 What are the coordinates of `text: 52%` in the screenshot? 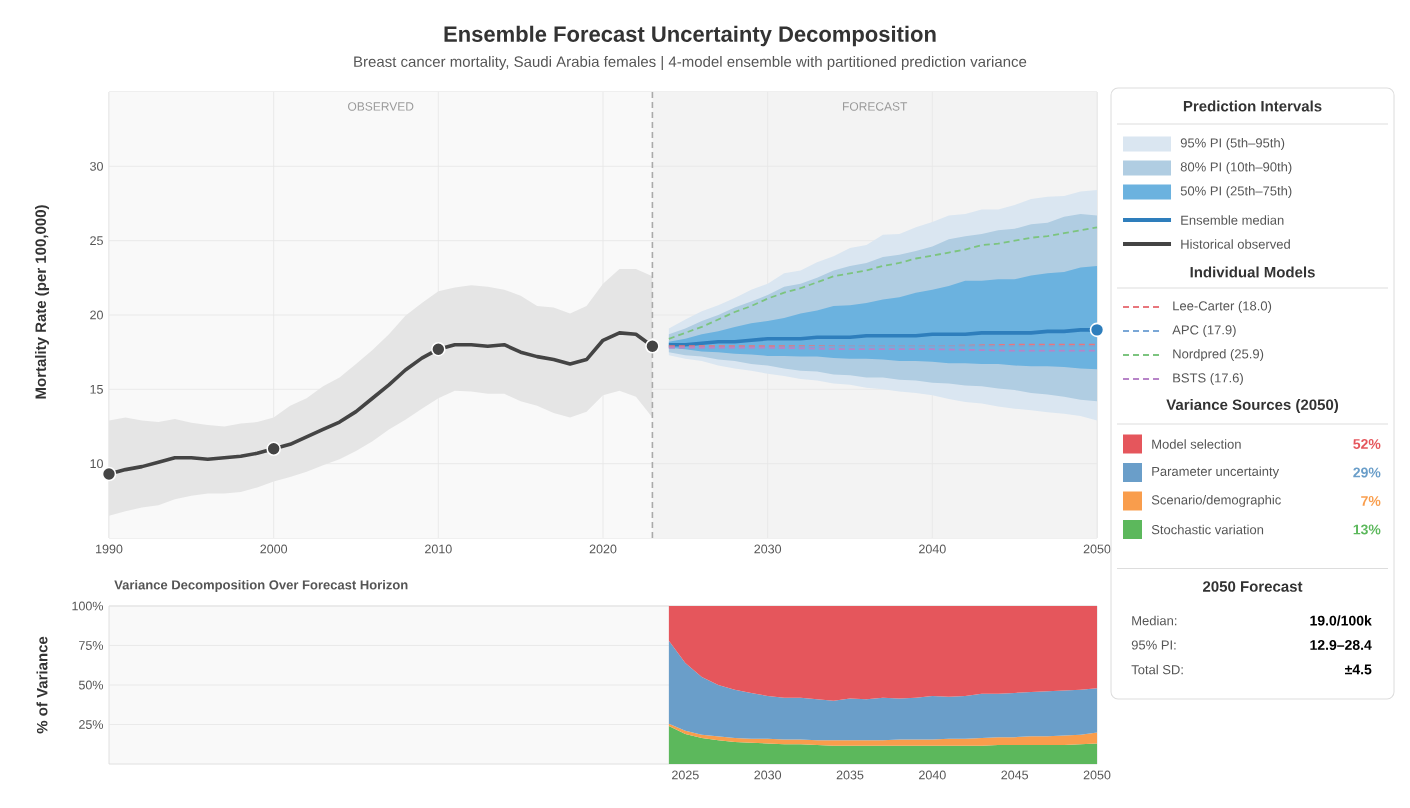 It's located at (1367, 444).